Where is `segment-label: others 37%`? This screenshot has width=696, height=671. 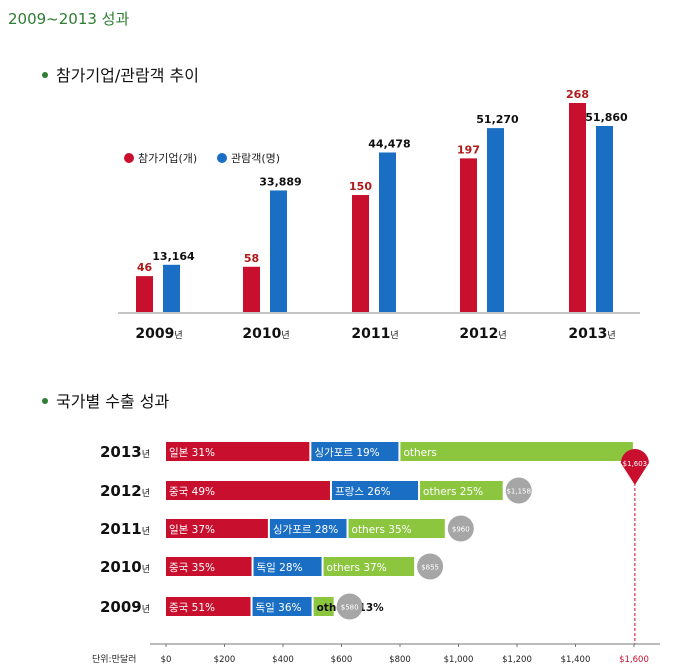
segment-label: others 37% is located at coordinates (357, 568).